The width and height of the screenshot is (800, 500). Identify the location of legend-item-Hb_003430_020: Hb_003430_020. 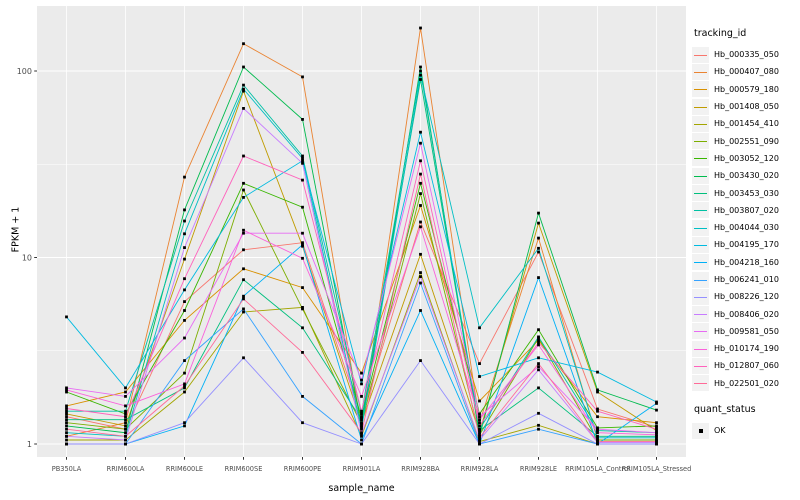
(745, 175).